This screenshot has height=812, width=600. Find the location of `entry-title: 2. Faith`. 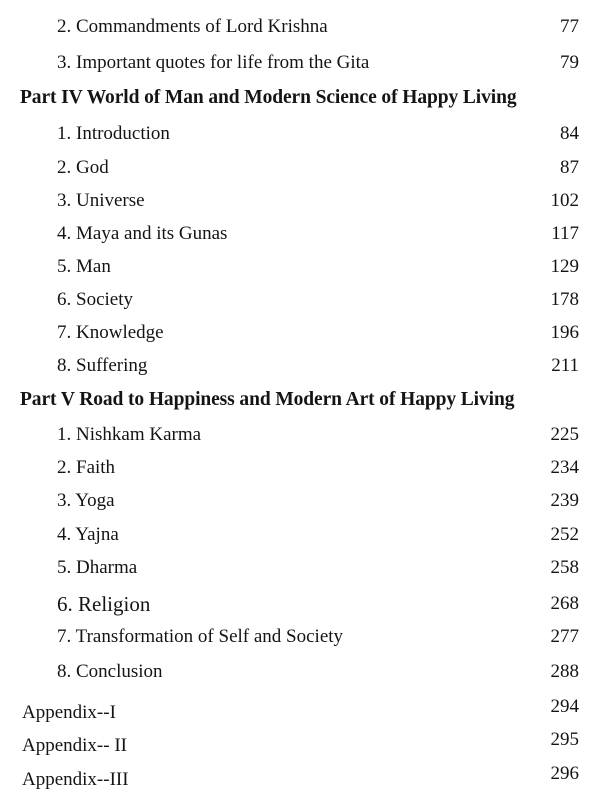

entry-title: 2. Faith is located at coordinates (86, 467).